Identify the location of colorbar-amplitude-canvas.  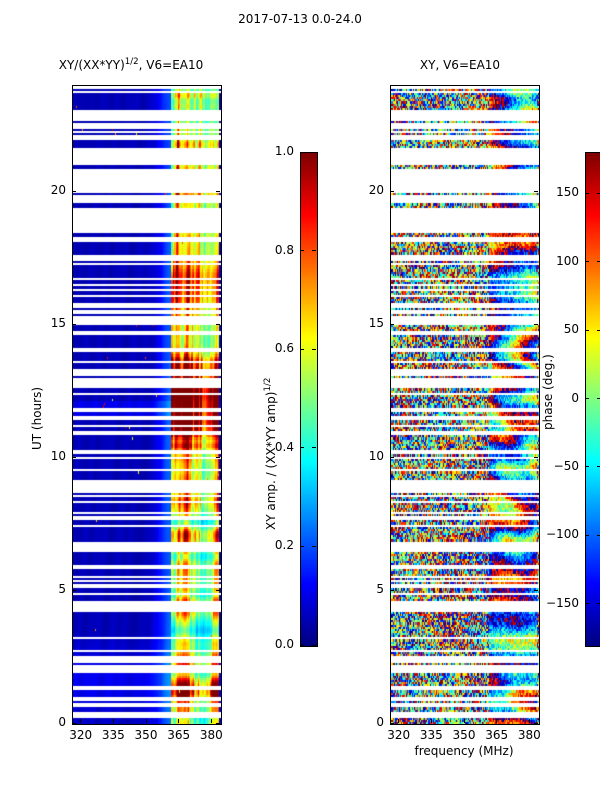
(309, 399).